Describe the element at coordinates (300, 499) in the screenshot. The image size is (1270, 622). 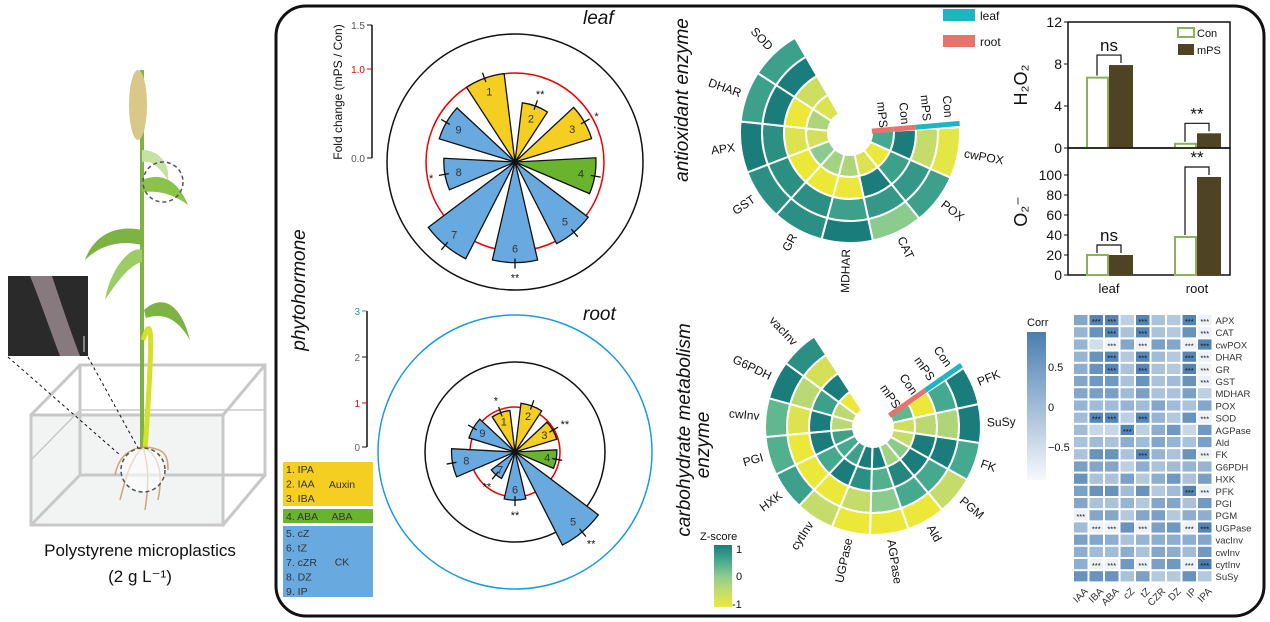
I see `legend-item: 3. IBA` at that location.